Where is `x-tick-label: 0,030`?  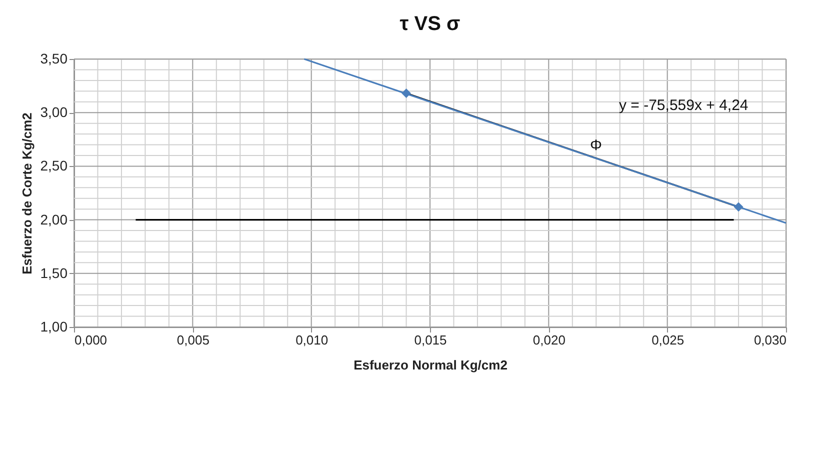 x-tick-label: 0,030 is located at coordinates (770, 340).